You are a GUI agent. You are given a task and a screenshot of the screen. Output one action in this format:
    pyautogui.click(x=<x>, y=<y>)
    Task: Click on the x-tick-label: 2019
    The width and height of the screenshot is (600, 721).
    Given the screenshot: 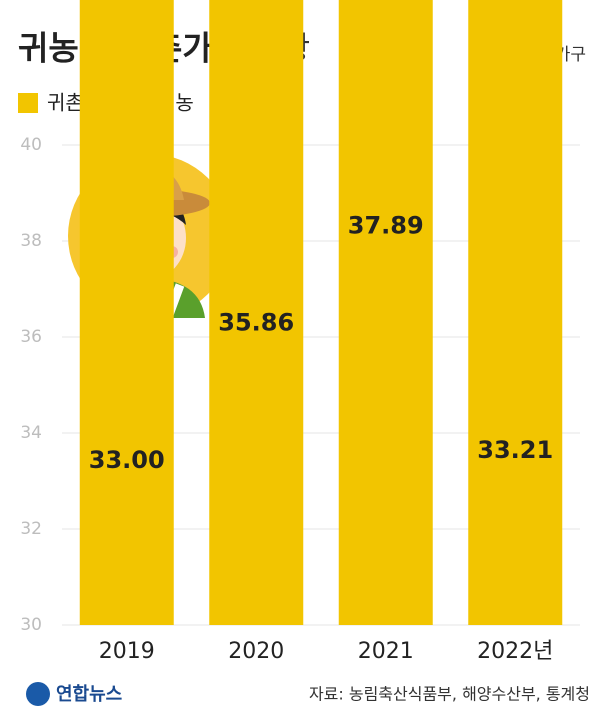 What is the action you would take?
    pyautogui.click(x=127, y=651)
    